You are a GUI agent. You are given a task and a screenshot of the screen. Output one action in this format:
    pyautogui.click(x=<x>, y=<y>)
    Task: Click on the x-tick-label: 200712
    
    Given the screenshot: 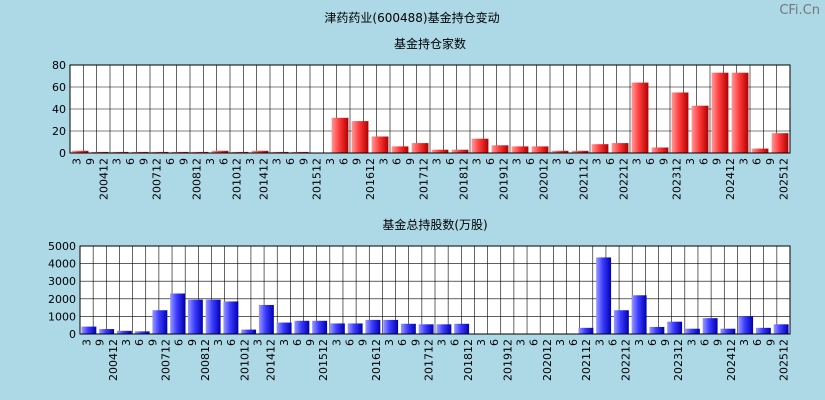 What is the action you would take?
    pyautogui.click(x=165, y=360)
    